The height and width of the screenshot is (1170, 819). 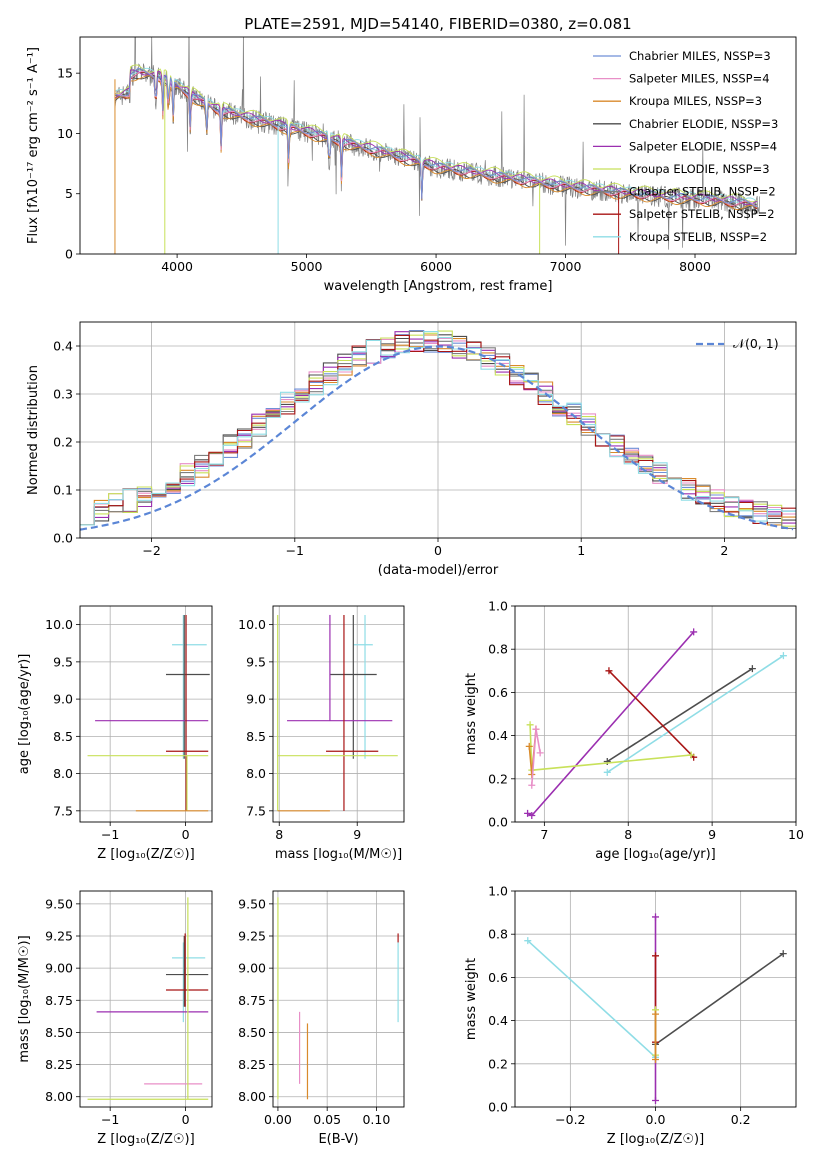 I want to click on y-tick-label: 0.0, so click(x=498, y=822).